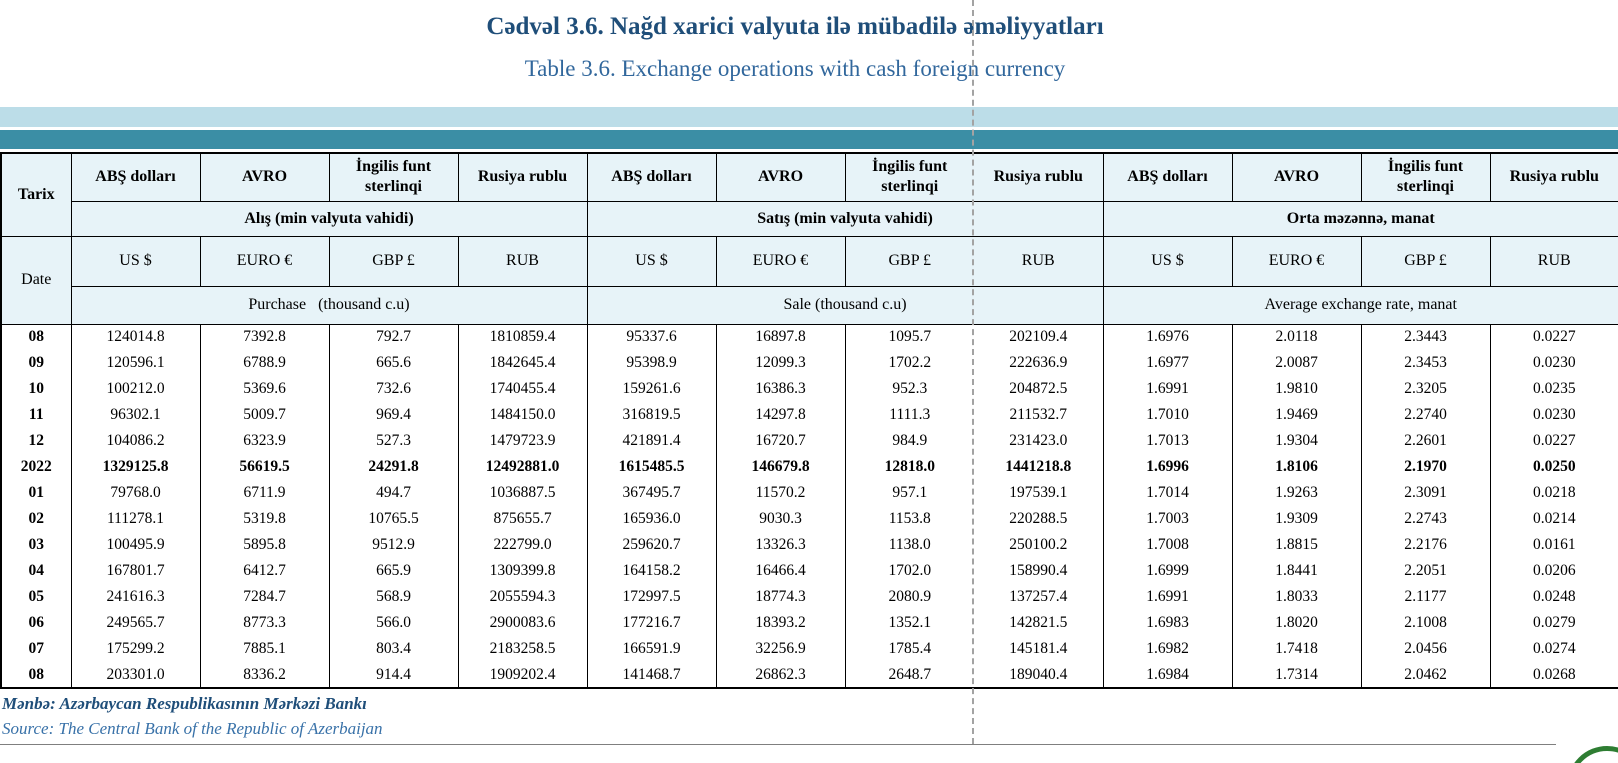 This screenshot has width=1618, height=763. I want to click on row-date-label: 02, so click(36, 519).